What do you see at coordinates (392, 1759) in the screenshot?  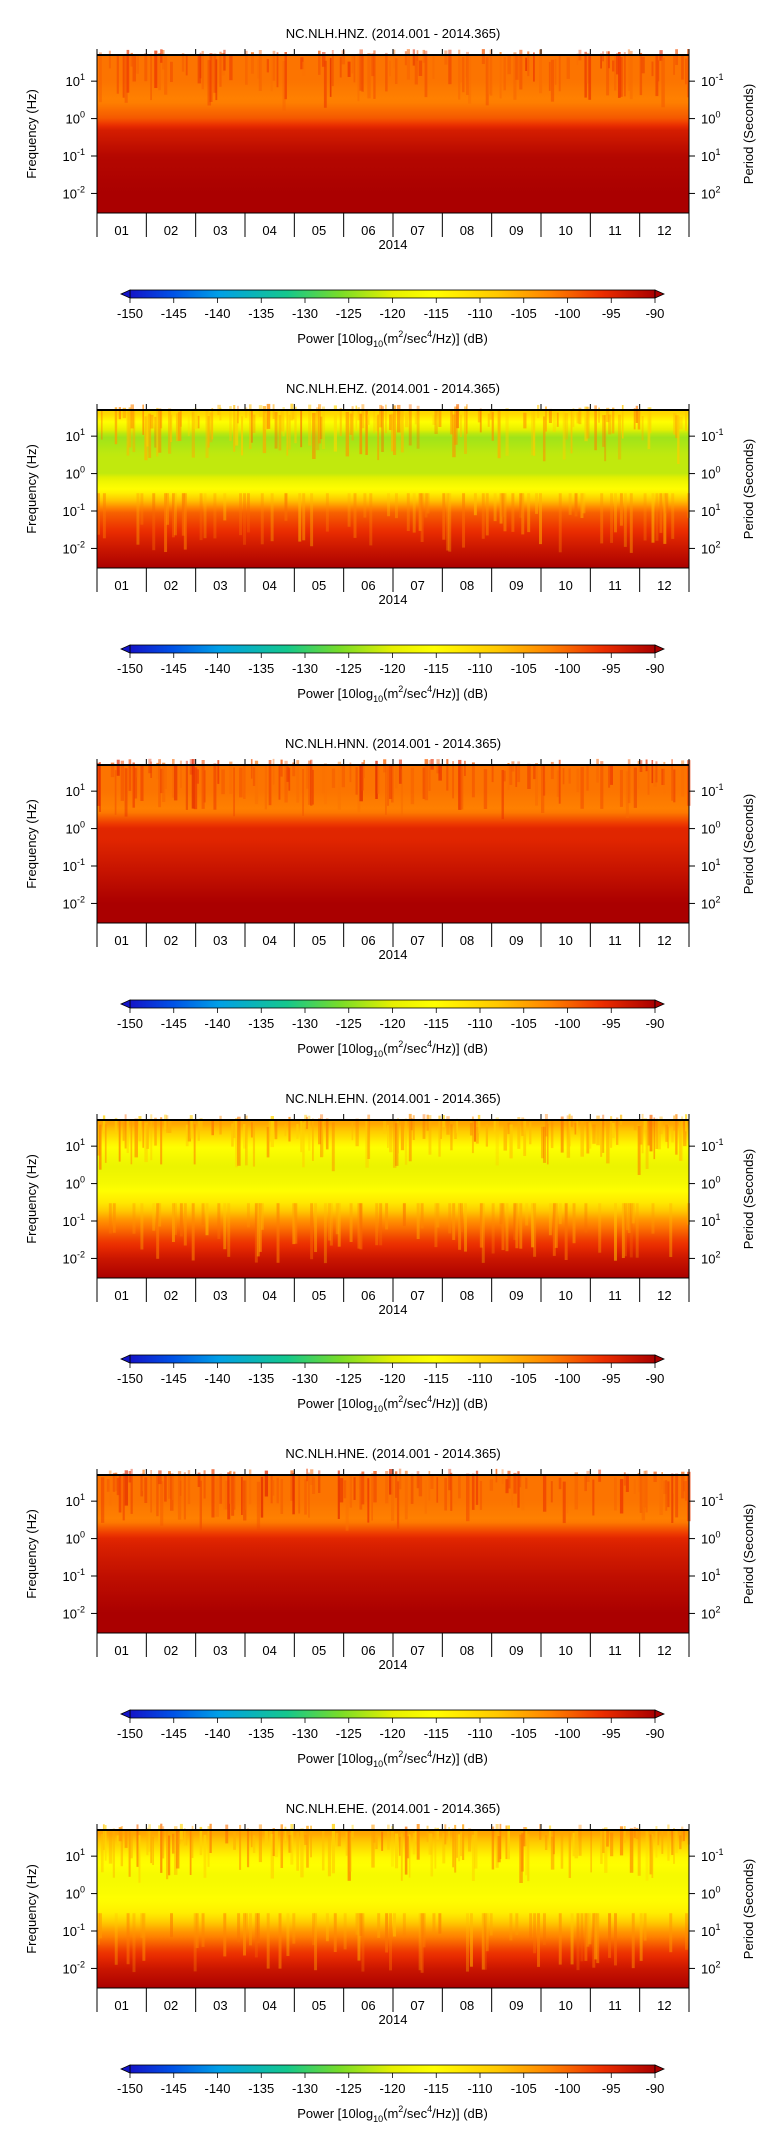 I see `colorbar-label: Power [10log10(m2/sec4/Hz)] (dB)` at bounding box center [392, 1759].